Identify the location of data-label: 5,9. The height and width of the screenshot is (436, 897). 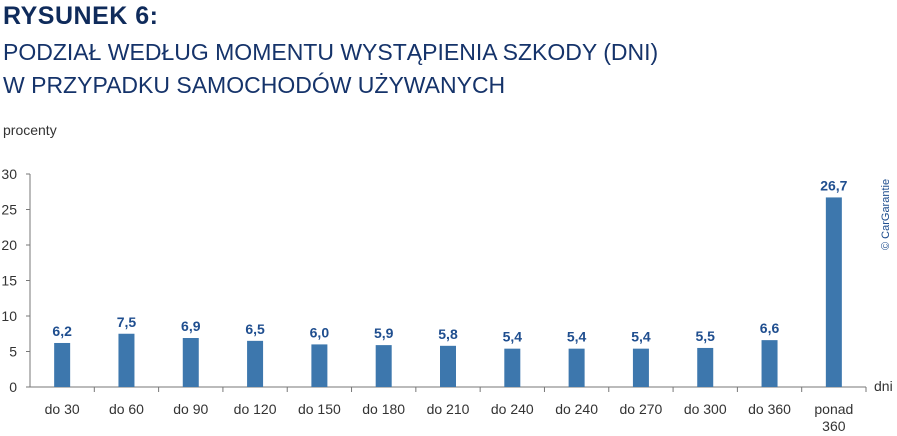
(384, 333).